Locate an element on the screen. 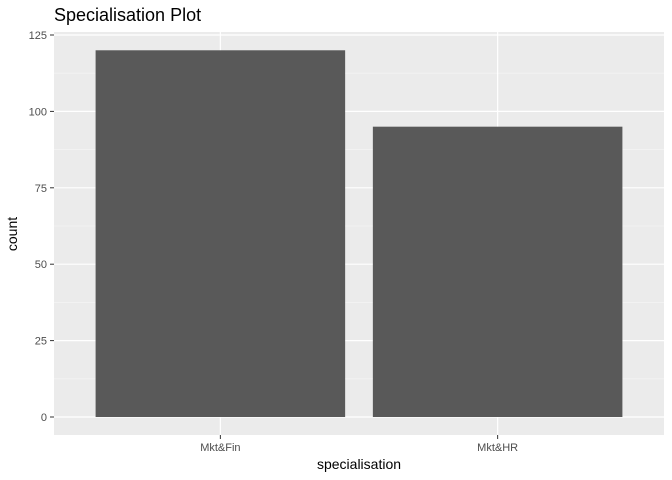 This screenshot has width=672, height=480. y-tick-label: 125 is located at coordinates (38, 36).